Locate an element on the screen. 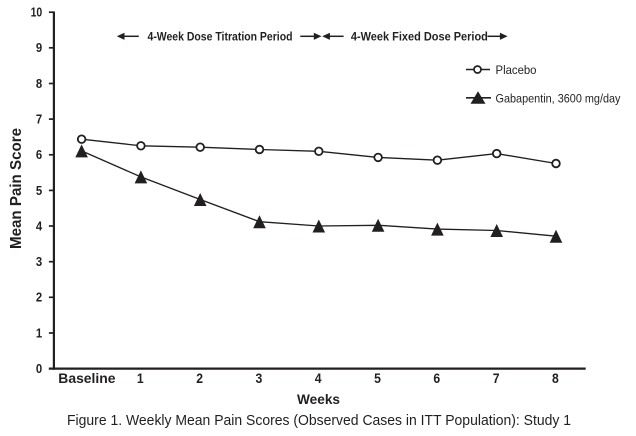  svg-text: 4-Week Fixed Dose Period is located at coordinates (419, 37).